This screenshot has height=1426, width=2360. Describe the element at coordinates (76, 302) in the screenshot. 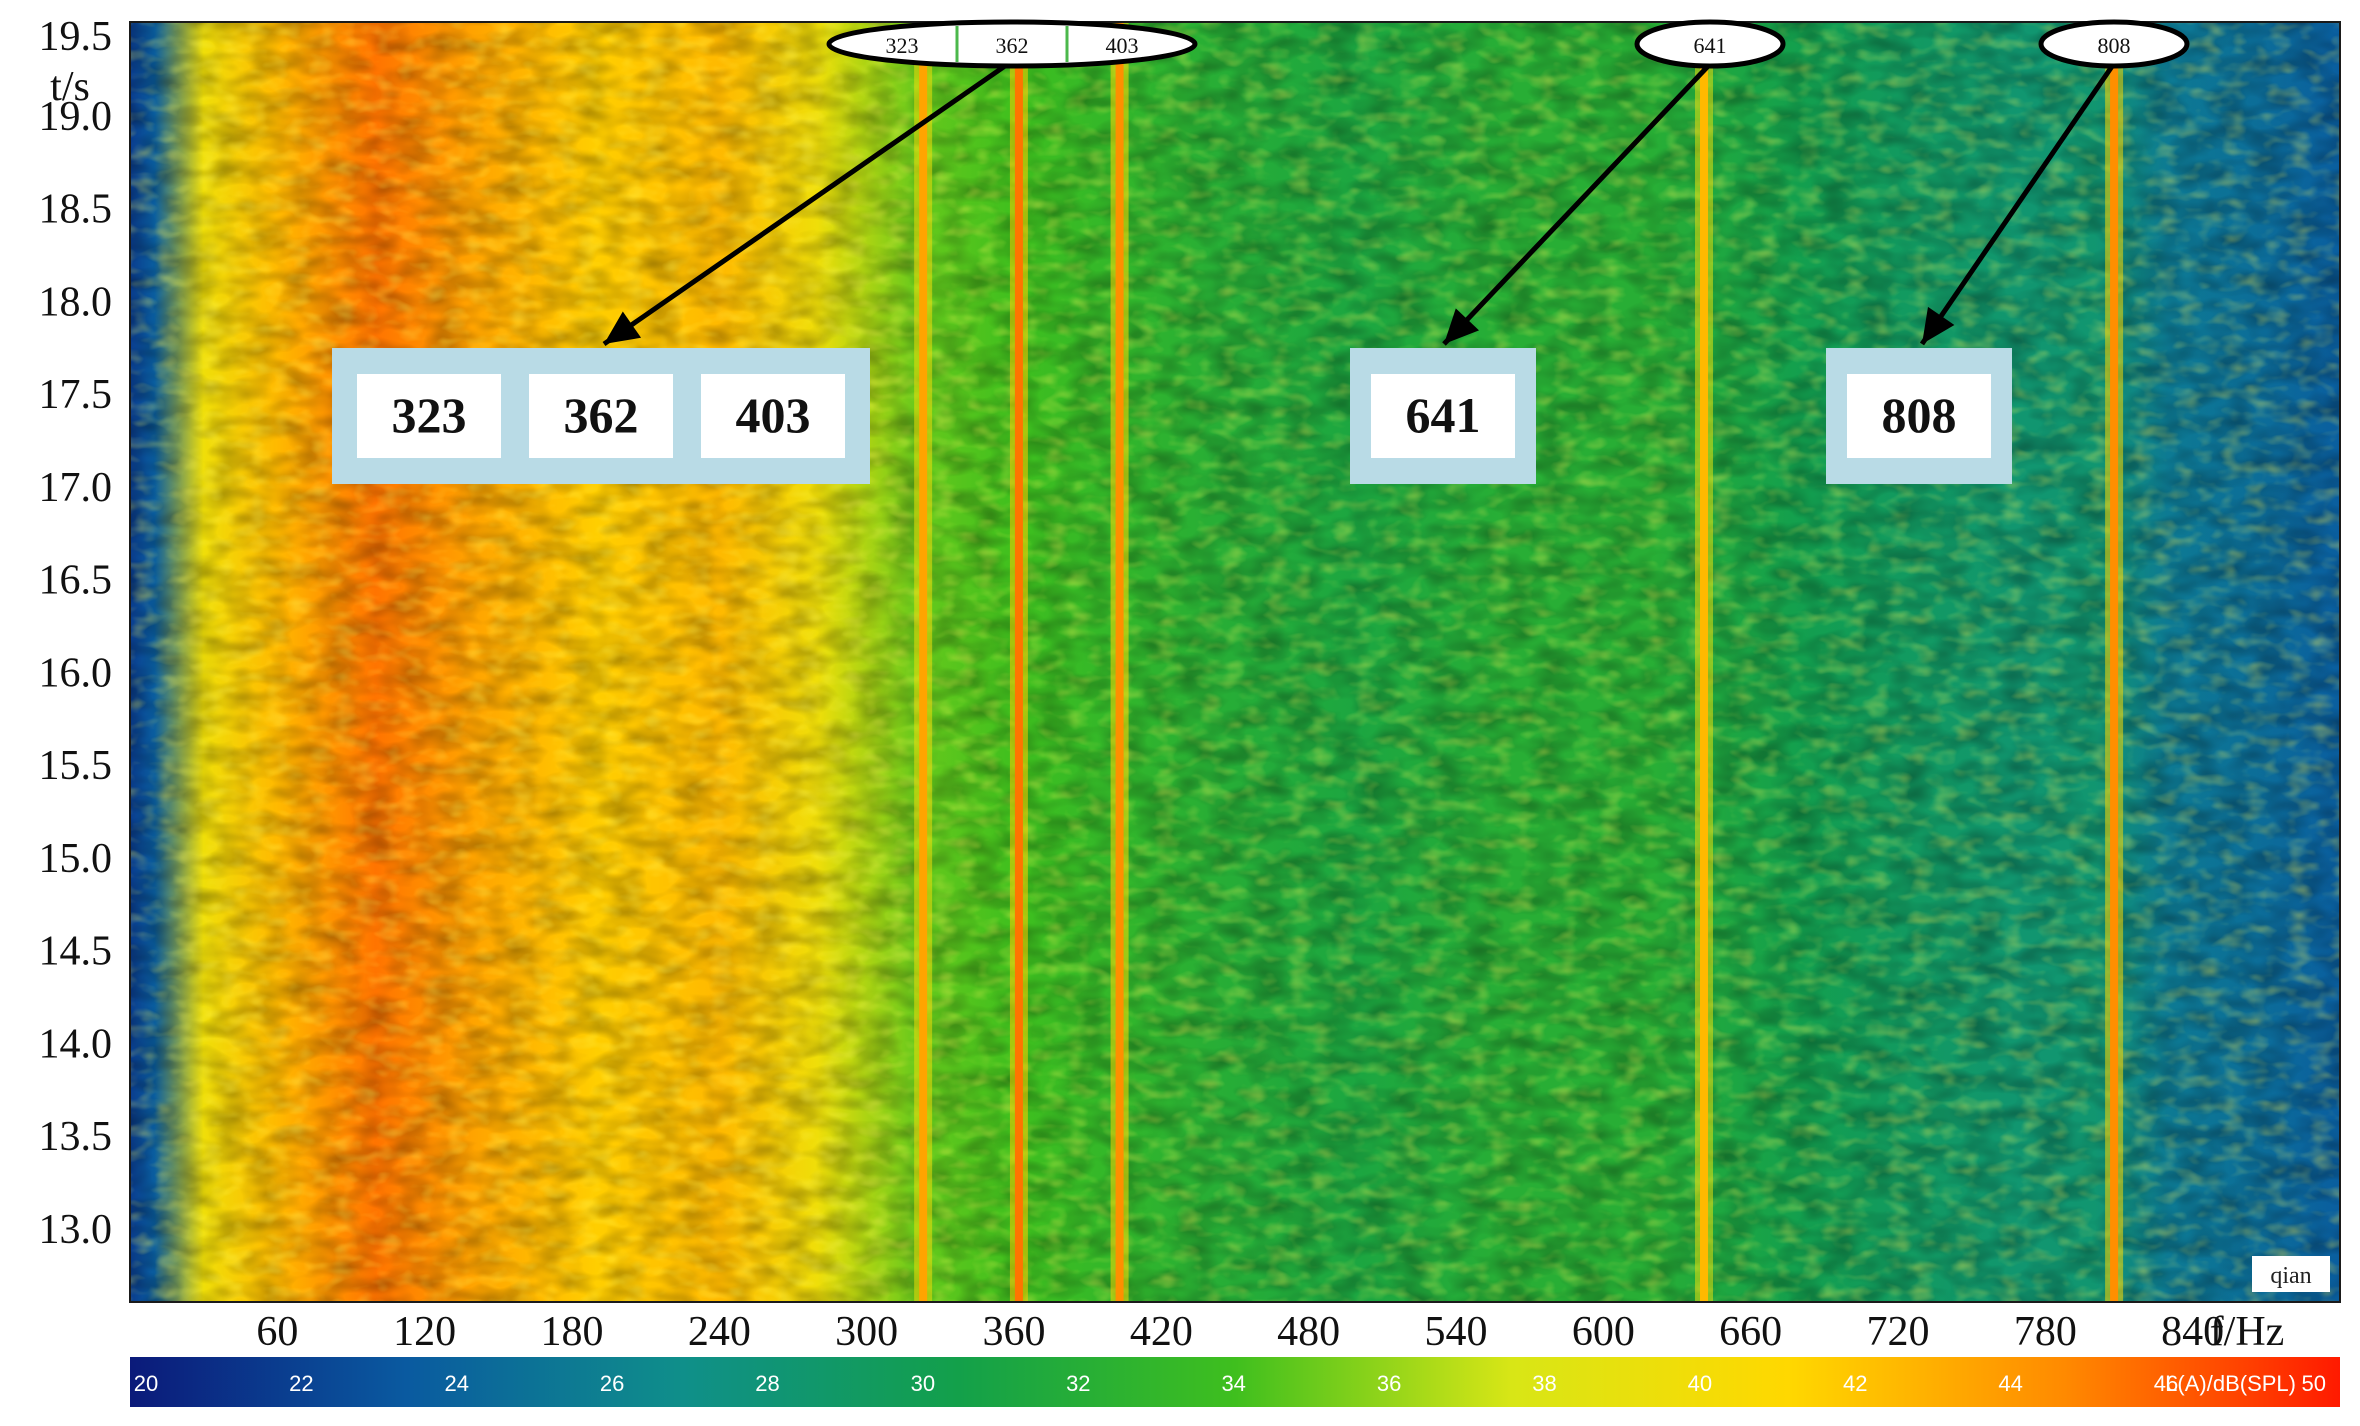

I see `y-tick-label: 18.0` at that location.